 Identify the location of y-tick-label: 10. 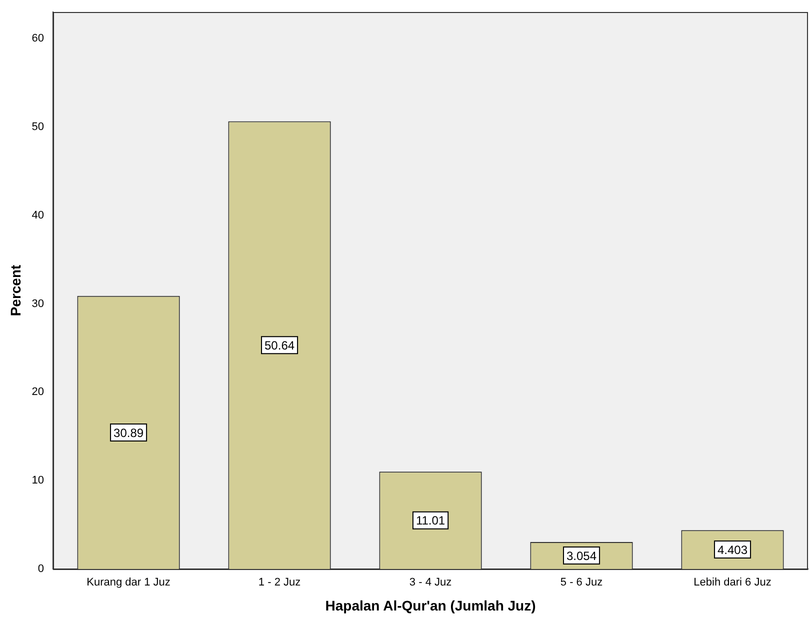
(38, 480).